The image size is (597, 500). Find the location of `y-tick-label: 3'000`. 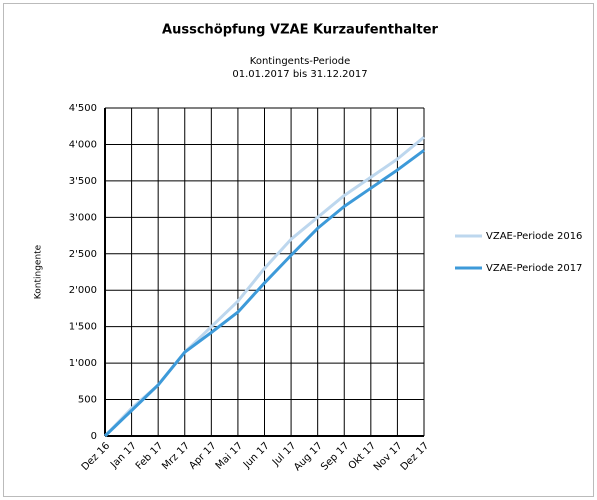

y-tick-label: 3'000 is located at coordinates (83, 217).